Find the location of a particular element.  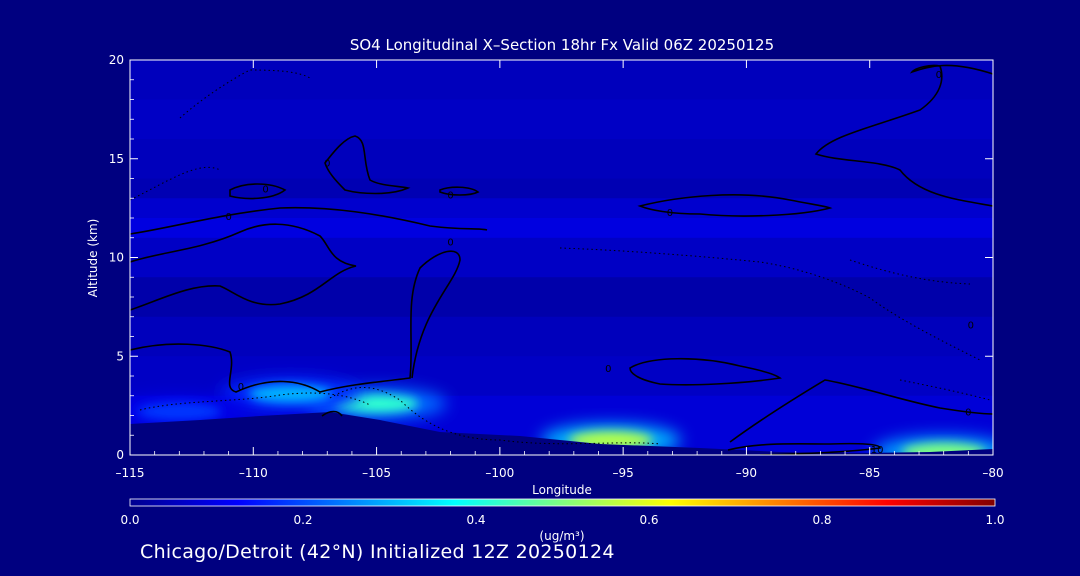

colorbar is located at coordinates (562, 502).